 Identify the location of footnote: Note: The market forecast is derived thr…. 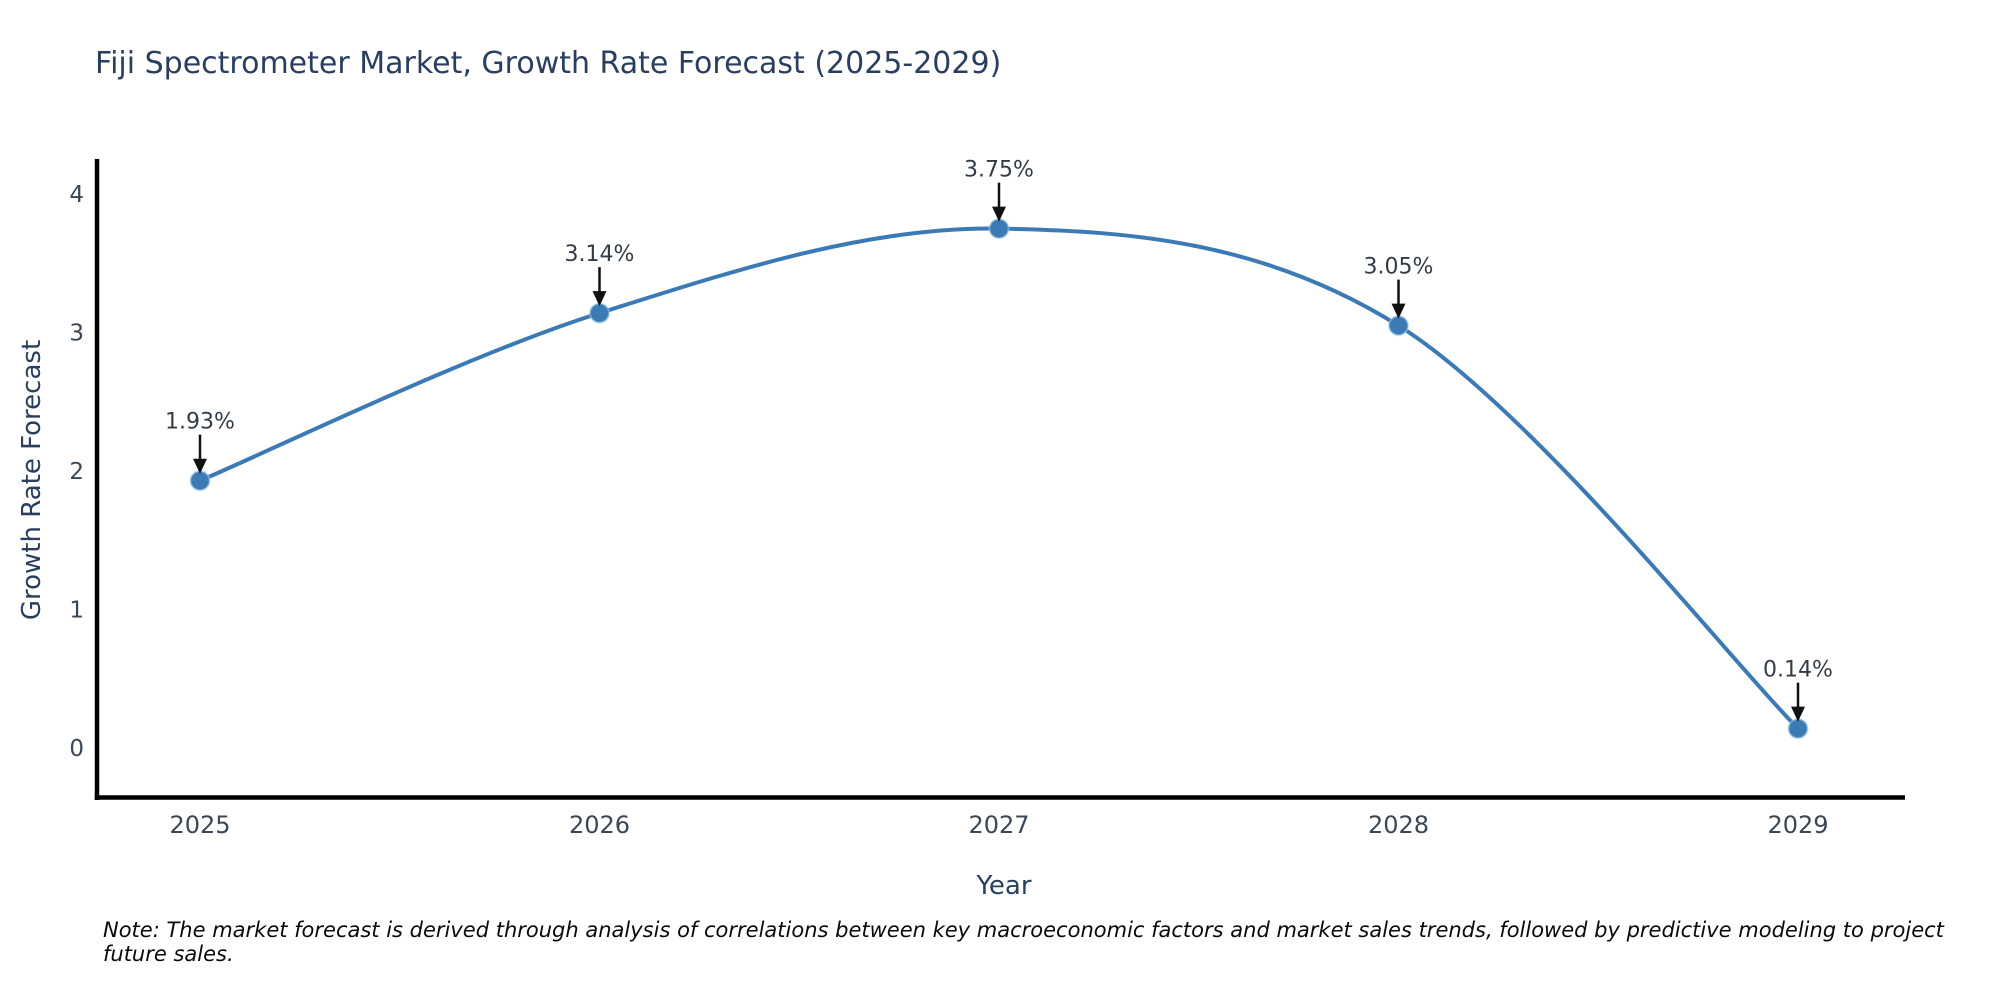
(1023, 942).